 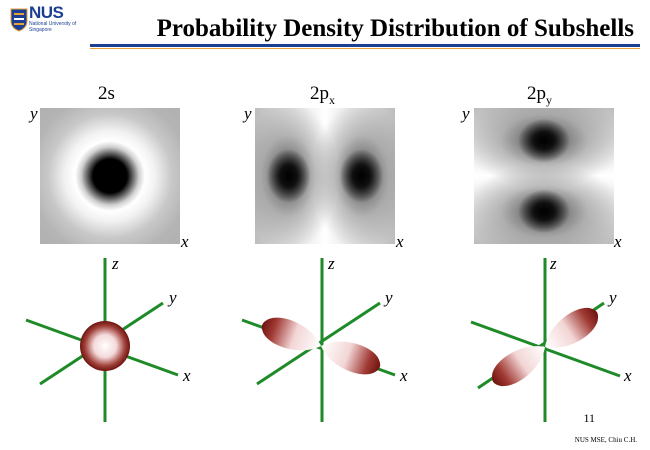 I want to click on density-map-2py, so click(x=544, y=176).